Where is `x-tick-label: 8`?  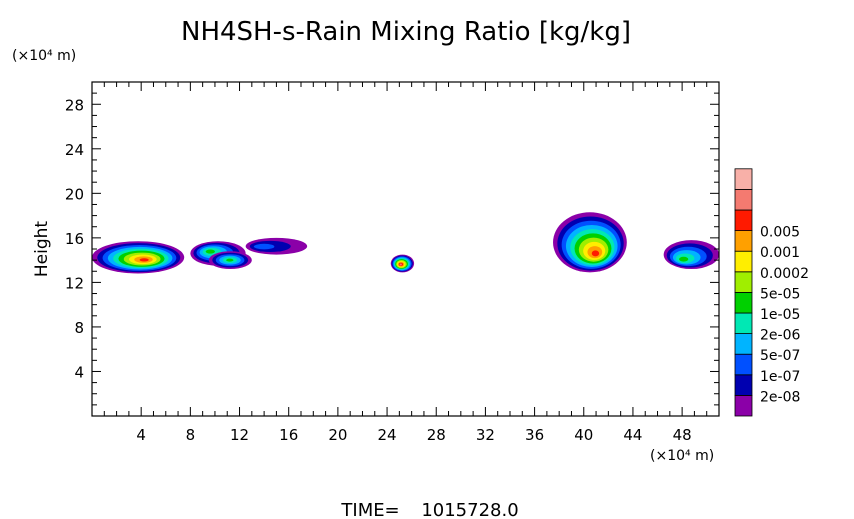
x-tick-label: 8 is located at coordinates (191, 435).